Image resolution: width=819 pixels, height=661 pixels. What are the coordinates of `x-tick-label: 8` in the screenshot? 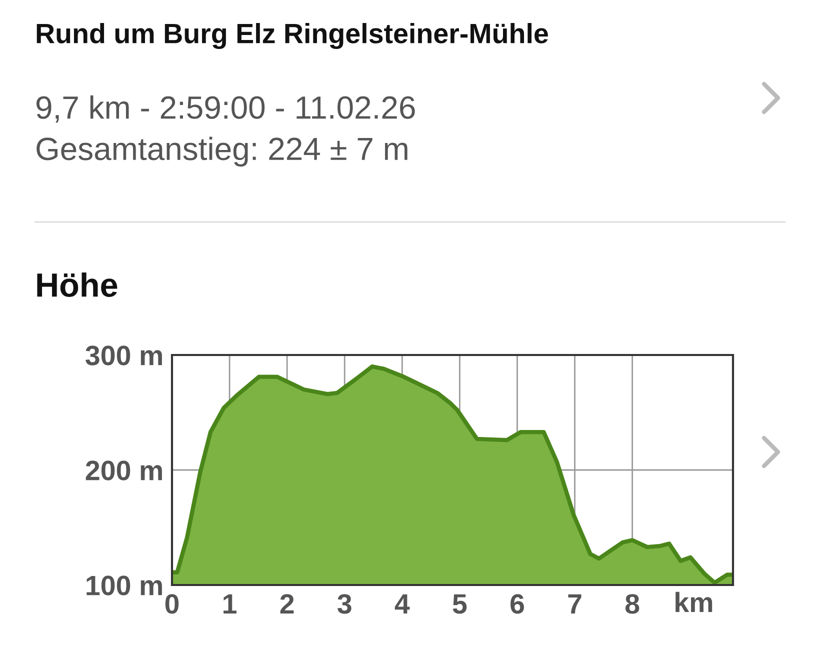 It's located at (632, 604).